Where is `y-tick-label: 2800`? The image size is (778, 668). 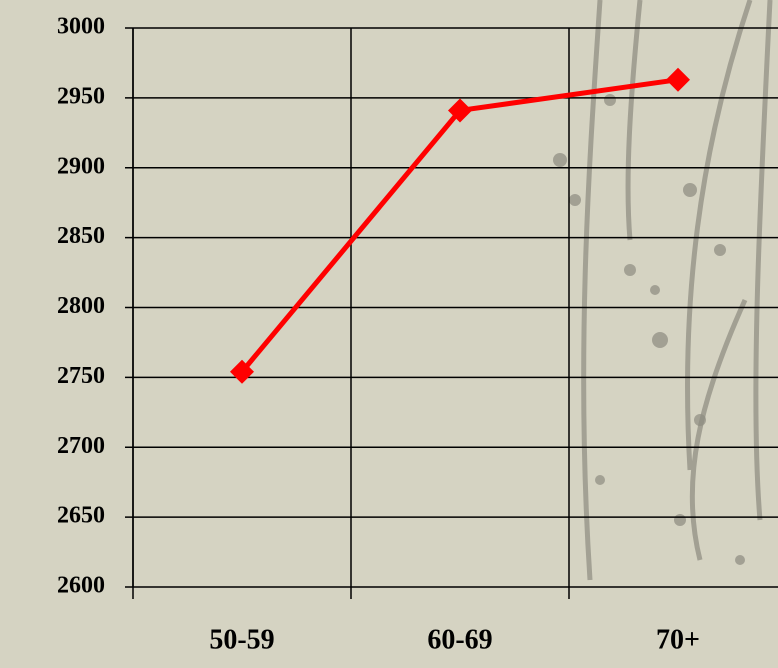 y-tick-label: 2800 is located at coordinates (81, 306).